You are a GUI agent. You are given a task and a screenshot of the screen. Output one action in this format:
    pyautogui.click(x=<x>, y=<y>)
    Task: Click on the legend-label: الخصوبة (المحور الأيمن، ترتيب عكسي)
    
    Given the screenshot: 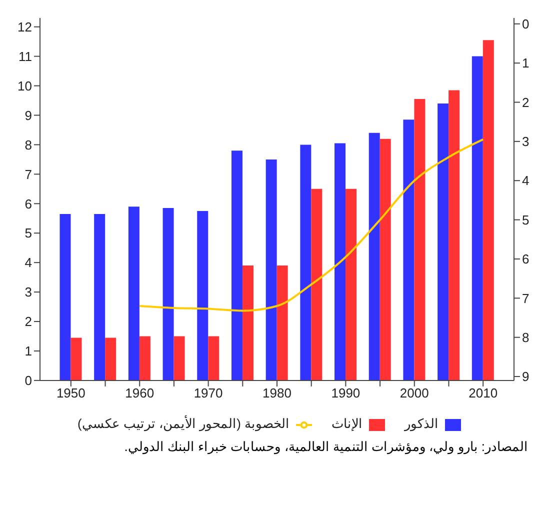 What is the action you would take?
    pyautogui.click(x=183, y=424)
    